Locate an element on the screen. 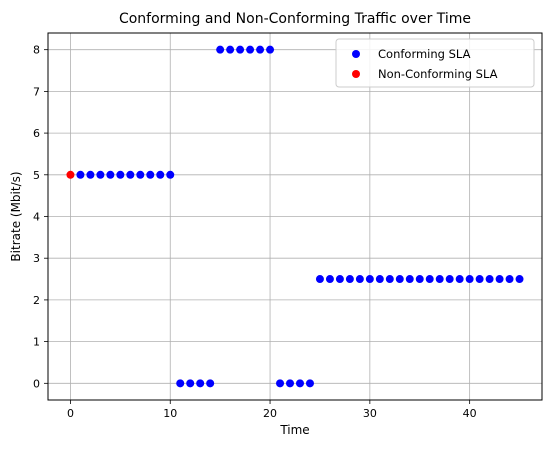  legend-label: Non-Conforming SLA is located at coordinates (438, 74).